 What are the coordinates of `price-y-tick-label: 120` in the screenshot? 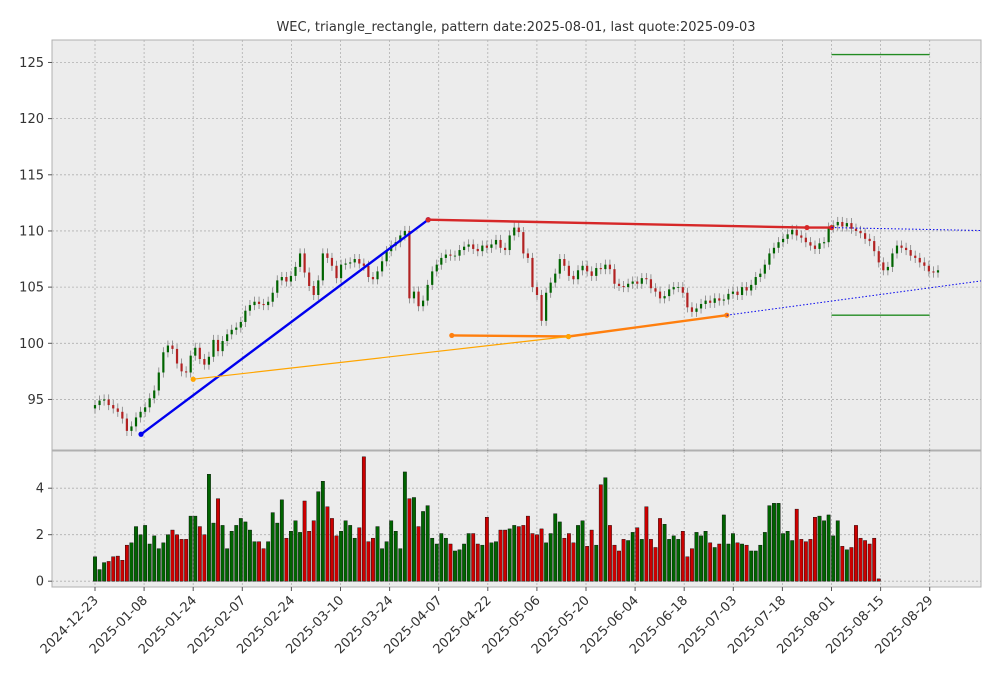 It's located at (31, 119).